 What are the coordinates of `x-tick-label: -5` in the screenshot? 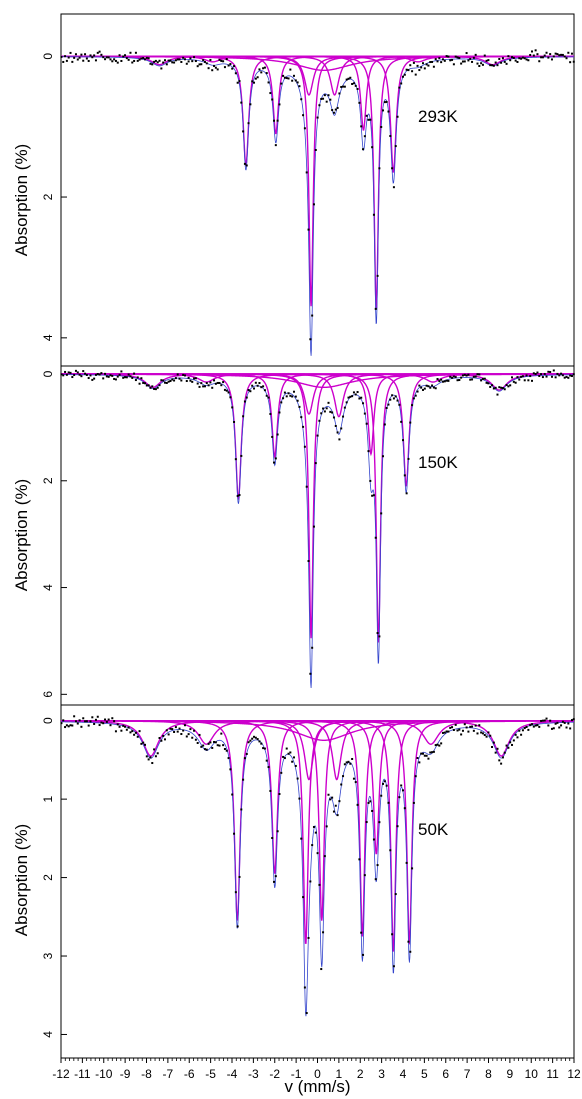 It's located at (210, 1074).